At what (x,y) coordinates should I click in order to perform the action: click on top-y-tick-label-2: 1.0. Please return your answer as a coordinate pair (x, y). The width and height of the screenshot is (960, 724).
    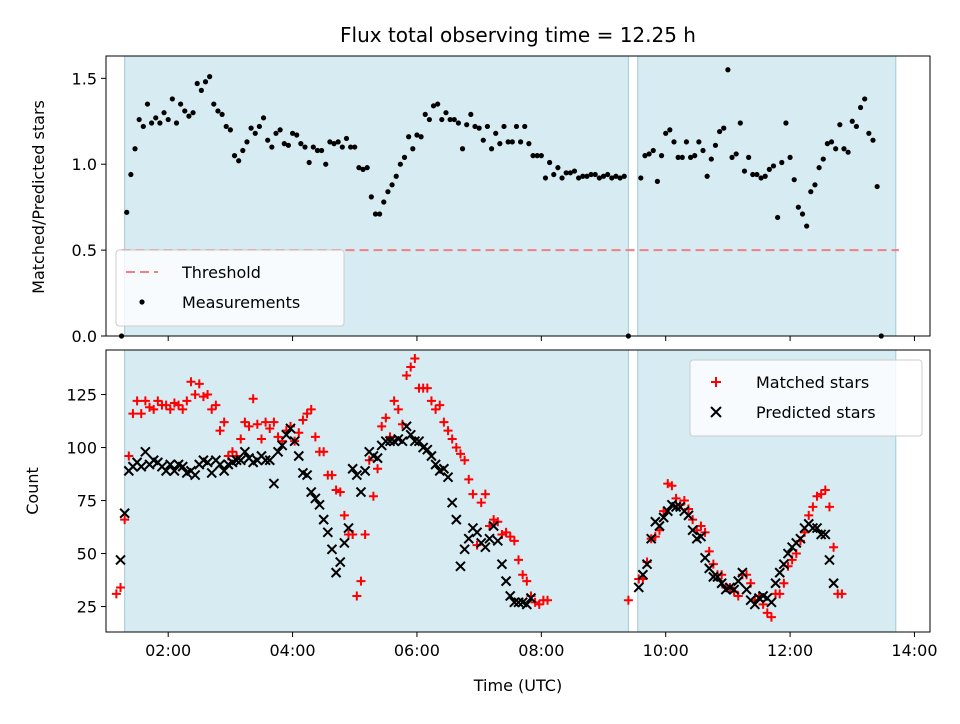
    Looking at the image, I should click on (84, 164).